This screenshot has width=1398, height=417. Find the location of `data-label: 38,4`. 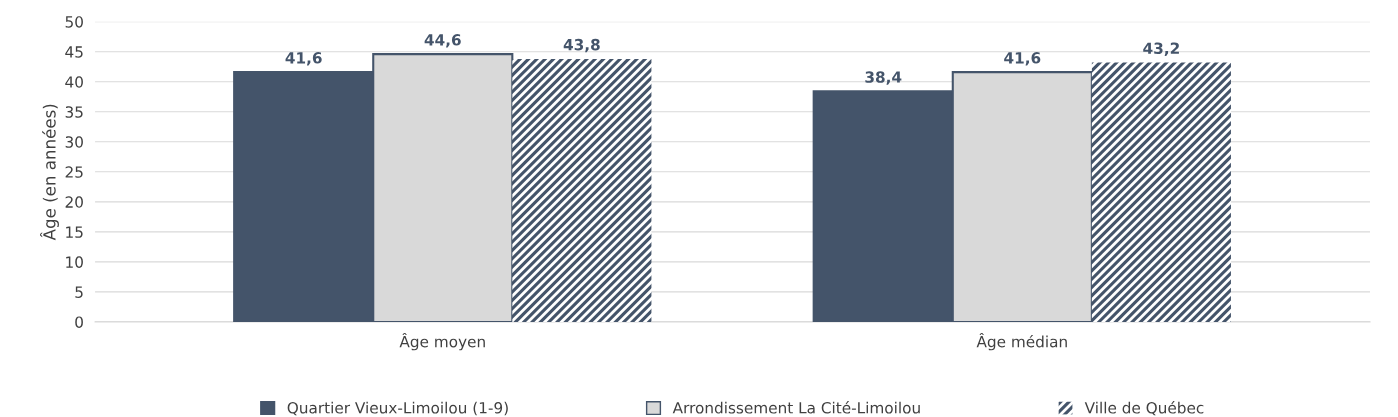

data-label: 38,4 is located at coordinates (883, 78).